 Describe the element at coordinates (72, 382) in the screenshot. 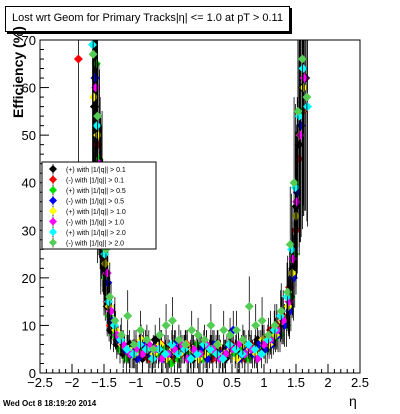

I see `x-tick-label: −2` at that location.